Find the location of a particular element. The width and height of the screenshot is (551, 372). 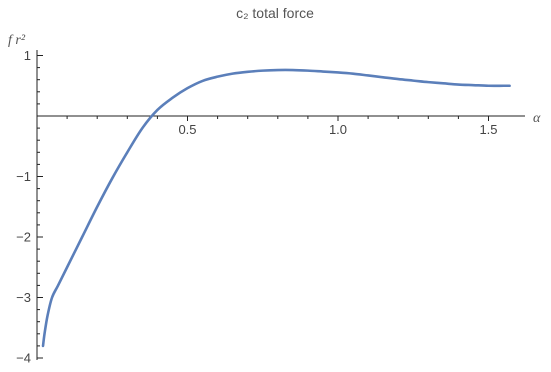

x-tick-label: 0.5 is located at coordinates (187, 129).